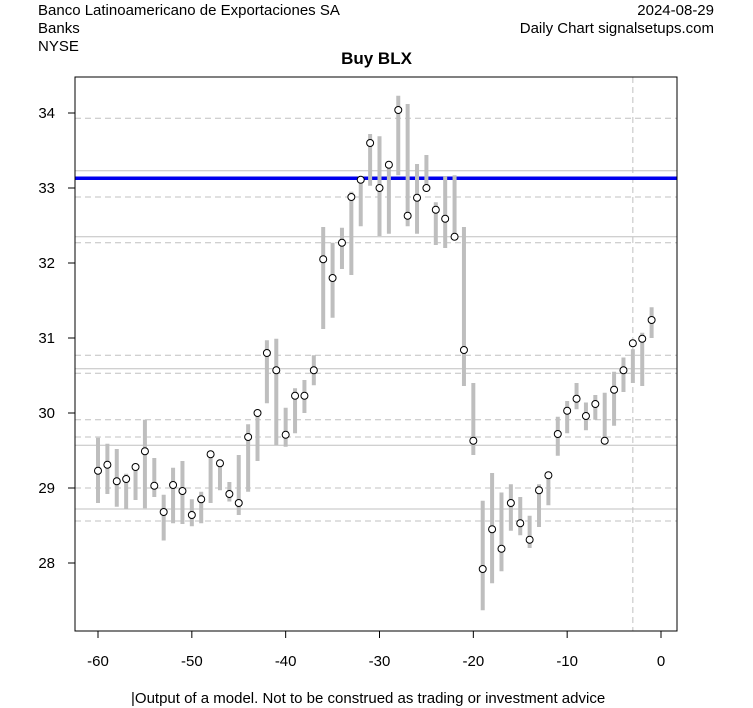 The height and width of the screenshot is (708, 753). Describe the element at coordinates (380, 661) in the screenshot. I see `x-tick-label: -30` at that location.